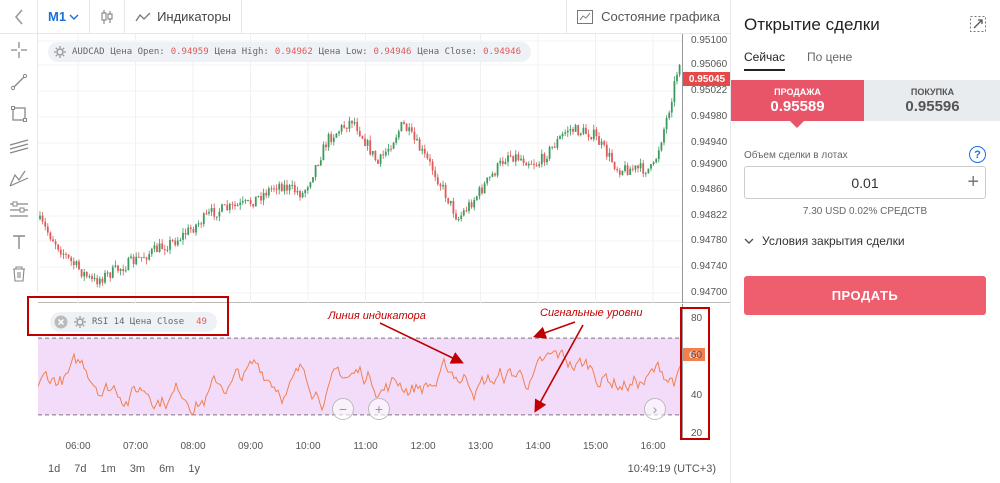 The image size is (1000, 483). I want to click on help-icon: ?, so click(977, 154).